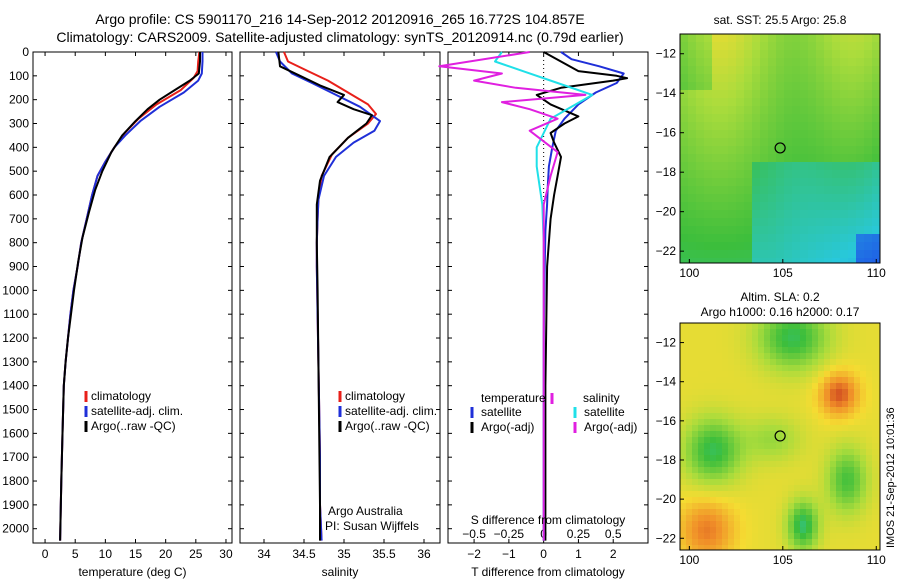  Describe the element at coordinates (372, 526) in the screenshot. I see `annotation-line-2: PI: Susan Wijffels` at that location.